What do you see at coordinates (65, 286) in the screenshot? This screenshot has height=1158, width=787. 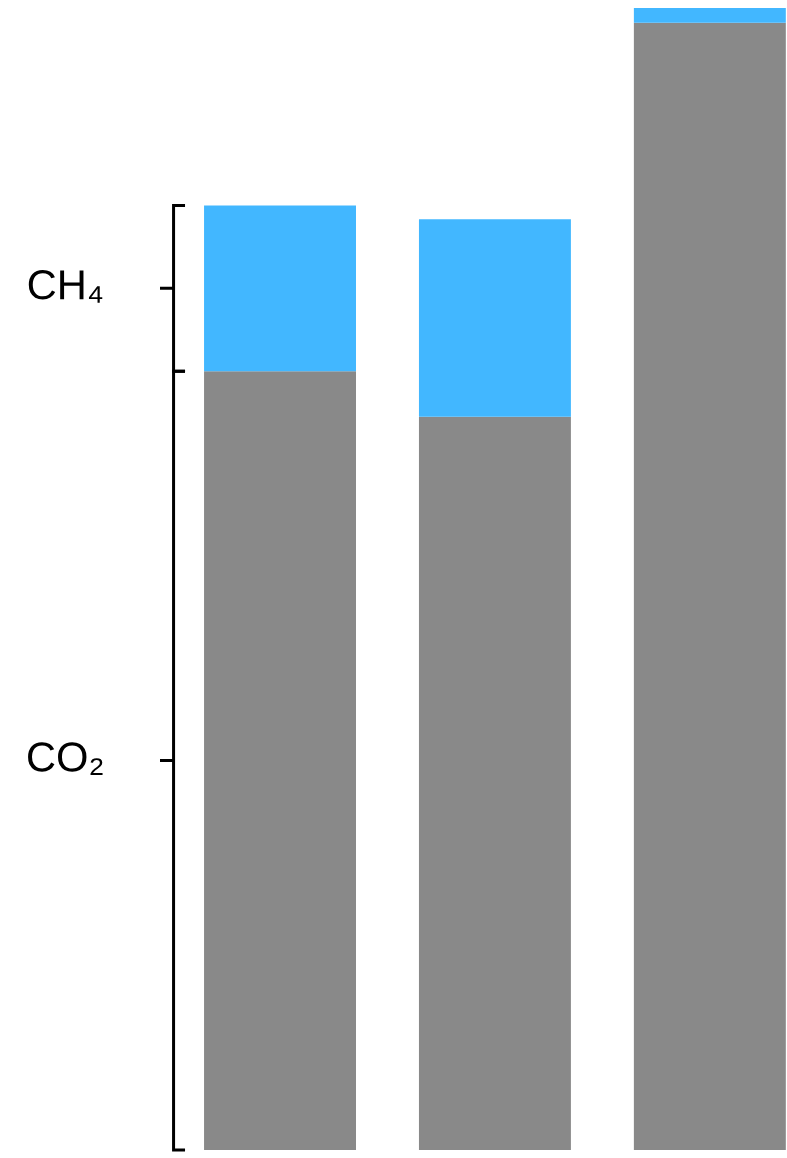 I see `text: CH₄` at bounding box center [65, 286].